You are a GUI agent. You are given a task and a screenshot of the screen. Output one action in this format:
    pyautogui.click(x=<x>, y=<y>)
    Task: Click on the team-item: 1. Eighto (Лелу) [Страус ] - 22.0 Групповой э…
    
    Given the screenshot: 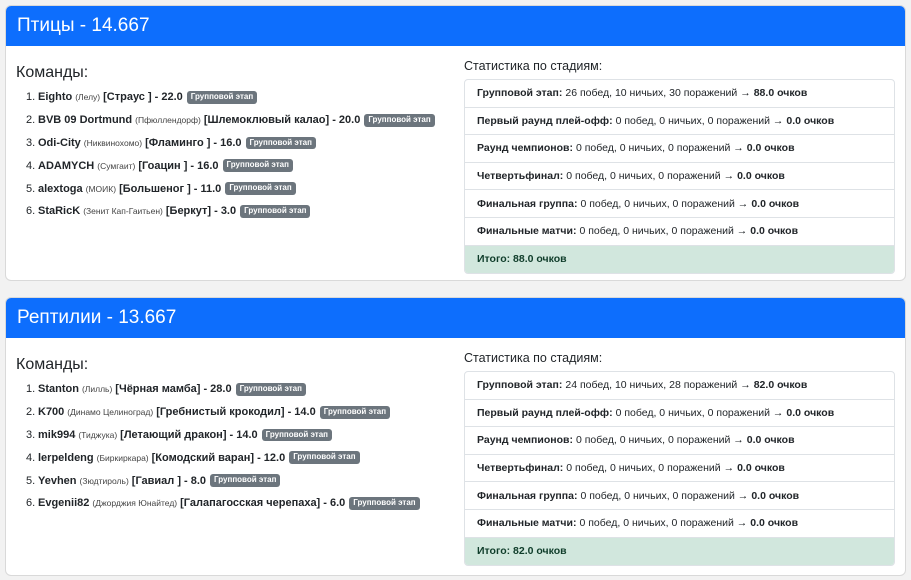 What is the action you would take?
    pyautogui.click(x=243, y=97)
    